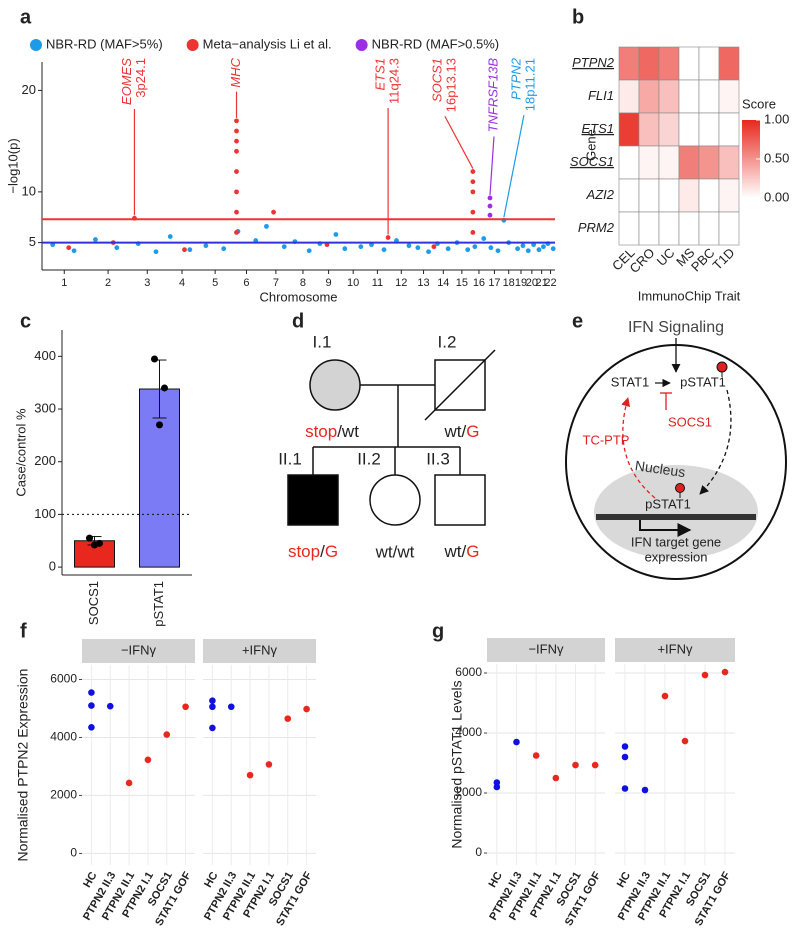 The image size is (800, 940). What do you see at coordinates (450, 85) in the screenshot?
I see `annotation-label: 16p13.13` at bounding box center [450, 85].